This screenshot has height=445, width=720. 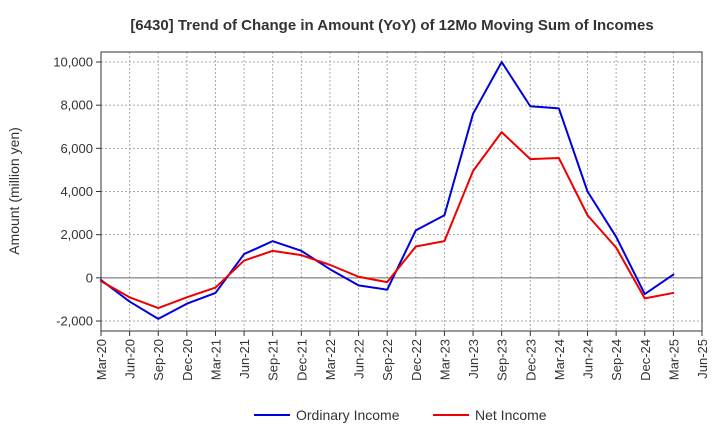 I want to click on x-tick-label: Jun-22, so click(x=359, y=359).